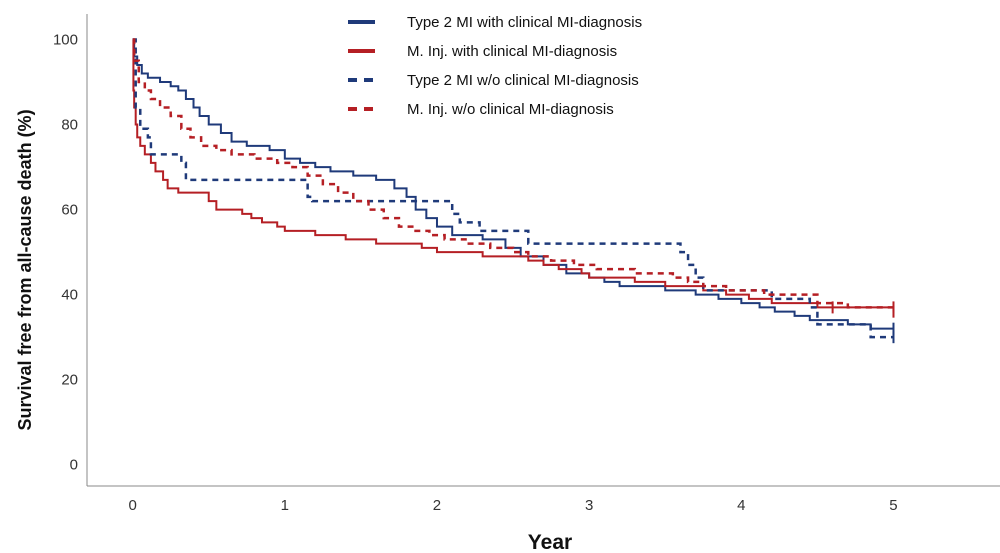 The width and height of the screenshot is (1000, 553). What do you see at coordinates (437, 505) in the screenshot?
I see `x-tick-label: 2` at bounding box center [437, 505].